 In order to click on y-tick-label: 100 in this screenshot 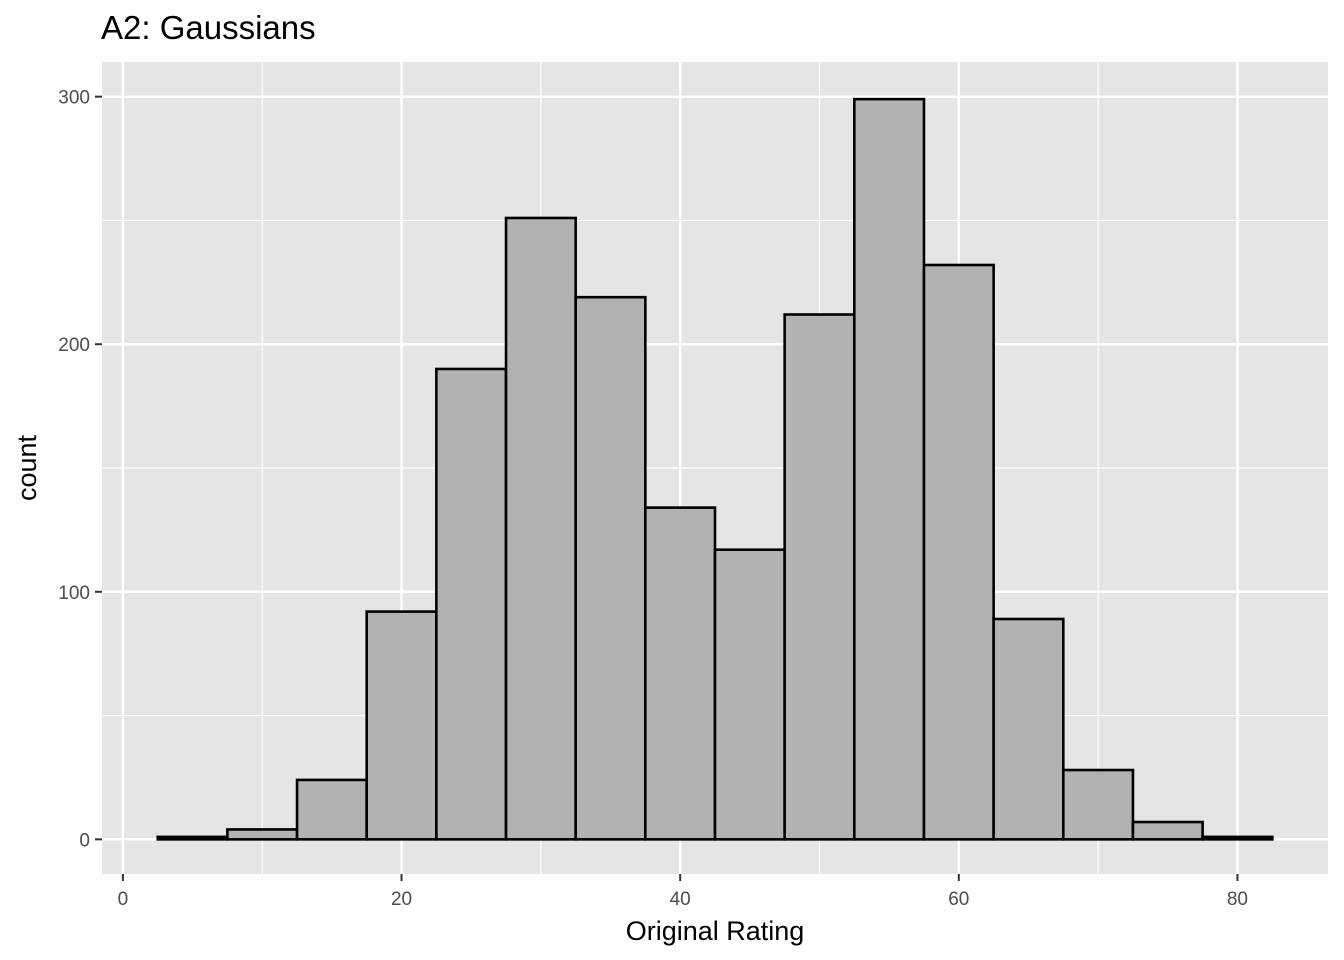, I will do `click(74, 593)`.